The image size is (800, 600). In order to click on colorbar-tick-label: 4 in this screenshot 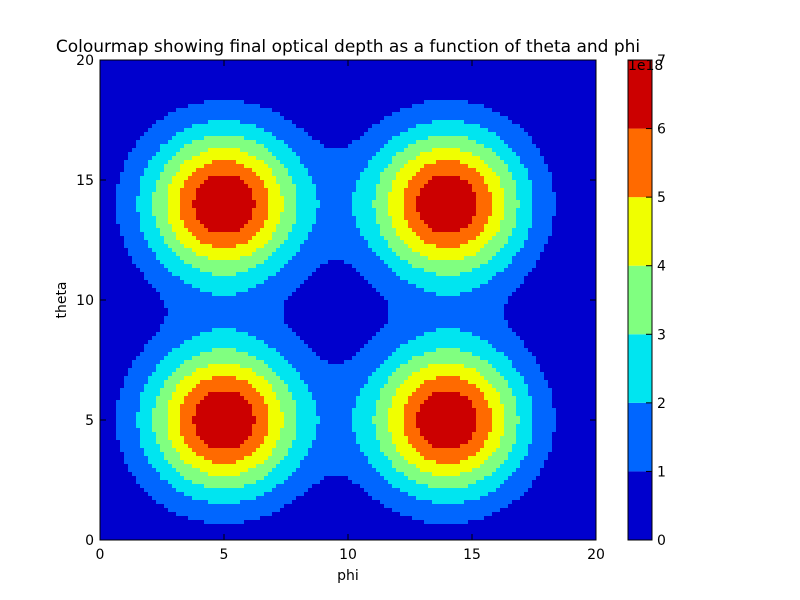, I will do `click(661, 267)`.